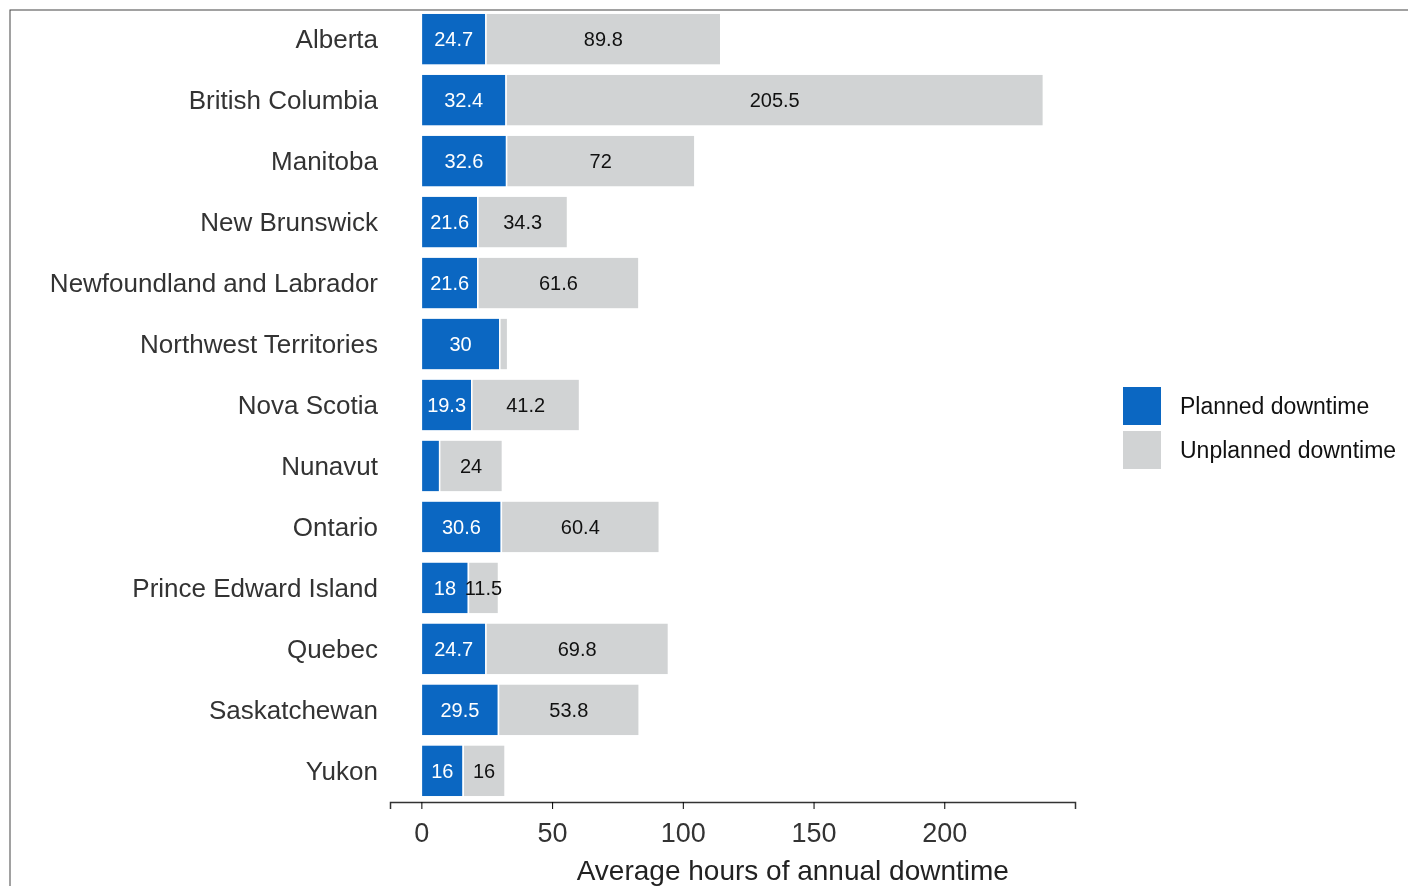  What do you see at coordinates (337, 39) in the screenshot?
I see `y-tick-label: Alberta` at bounding box center [337, 39].